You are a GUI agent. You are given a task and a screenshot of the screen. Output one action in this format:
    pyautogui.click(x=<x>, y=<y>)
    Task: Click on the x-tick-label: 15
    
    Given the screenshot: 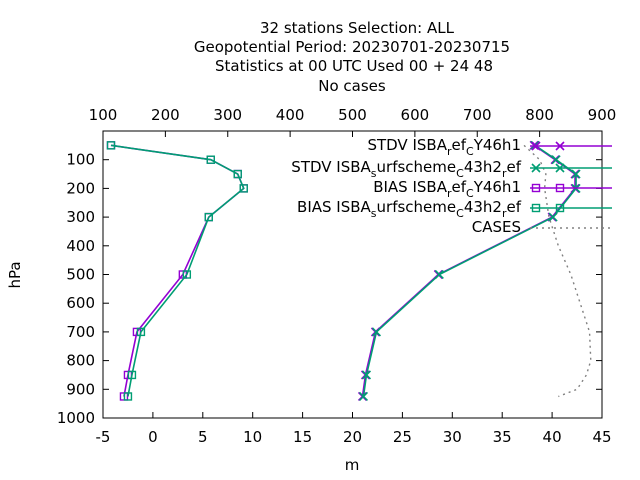 What is the action you would take?
    pyautogui.click(x=302, y=437)
    